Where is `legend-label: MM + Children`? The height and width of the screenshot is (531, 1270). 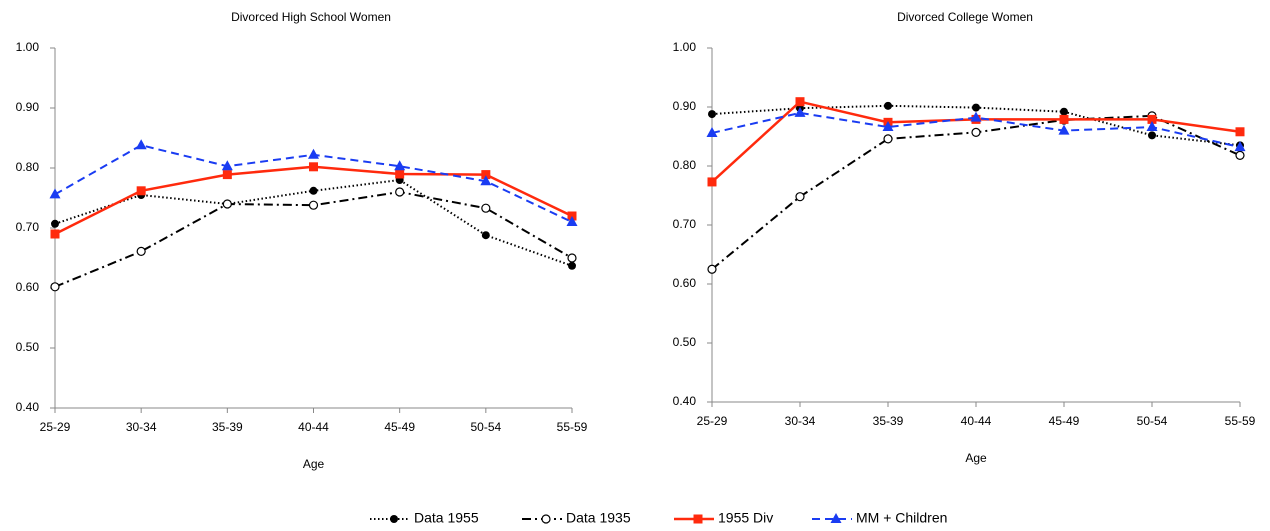
legend-label: MM + Children is located at coordinates (901, 518).